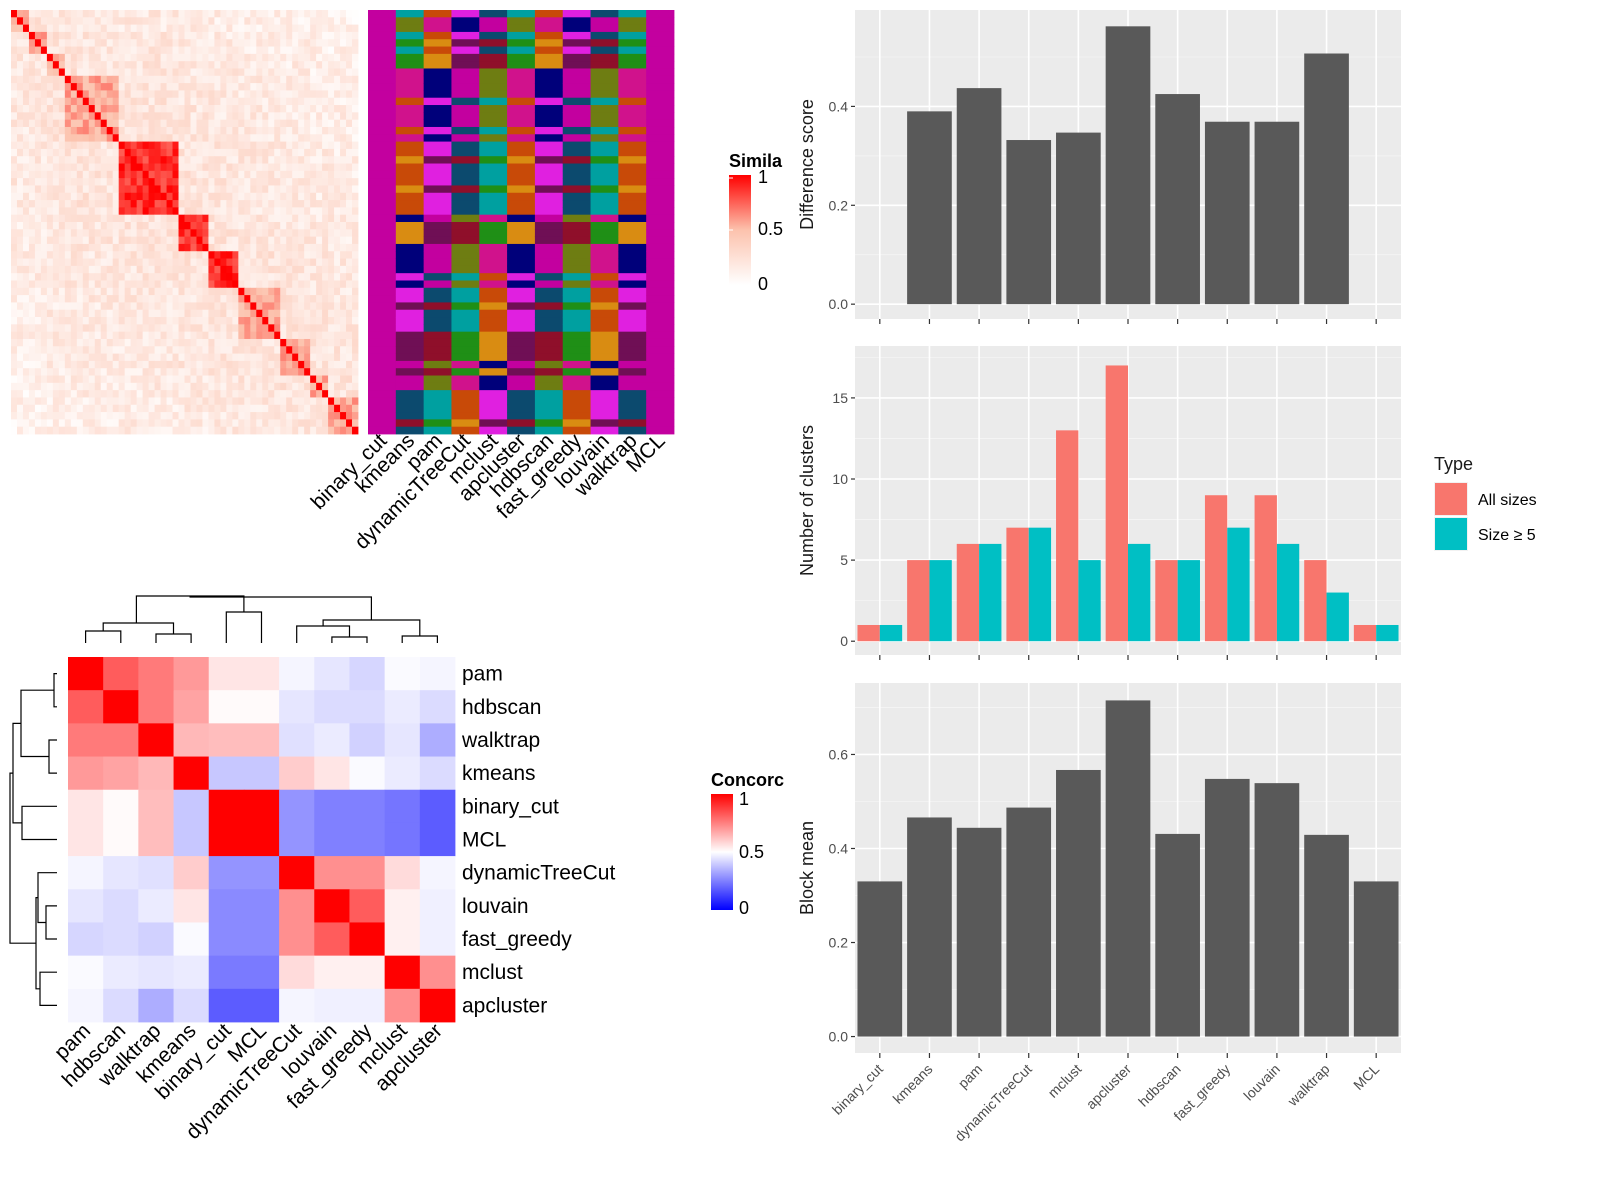  Describe the element at coordinates (839, 943) in the screenshot. I see `y-tick-label: 0.2` at that location.